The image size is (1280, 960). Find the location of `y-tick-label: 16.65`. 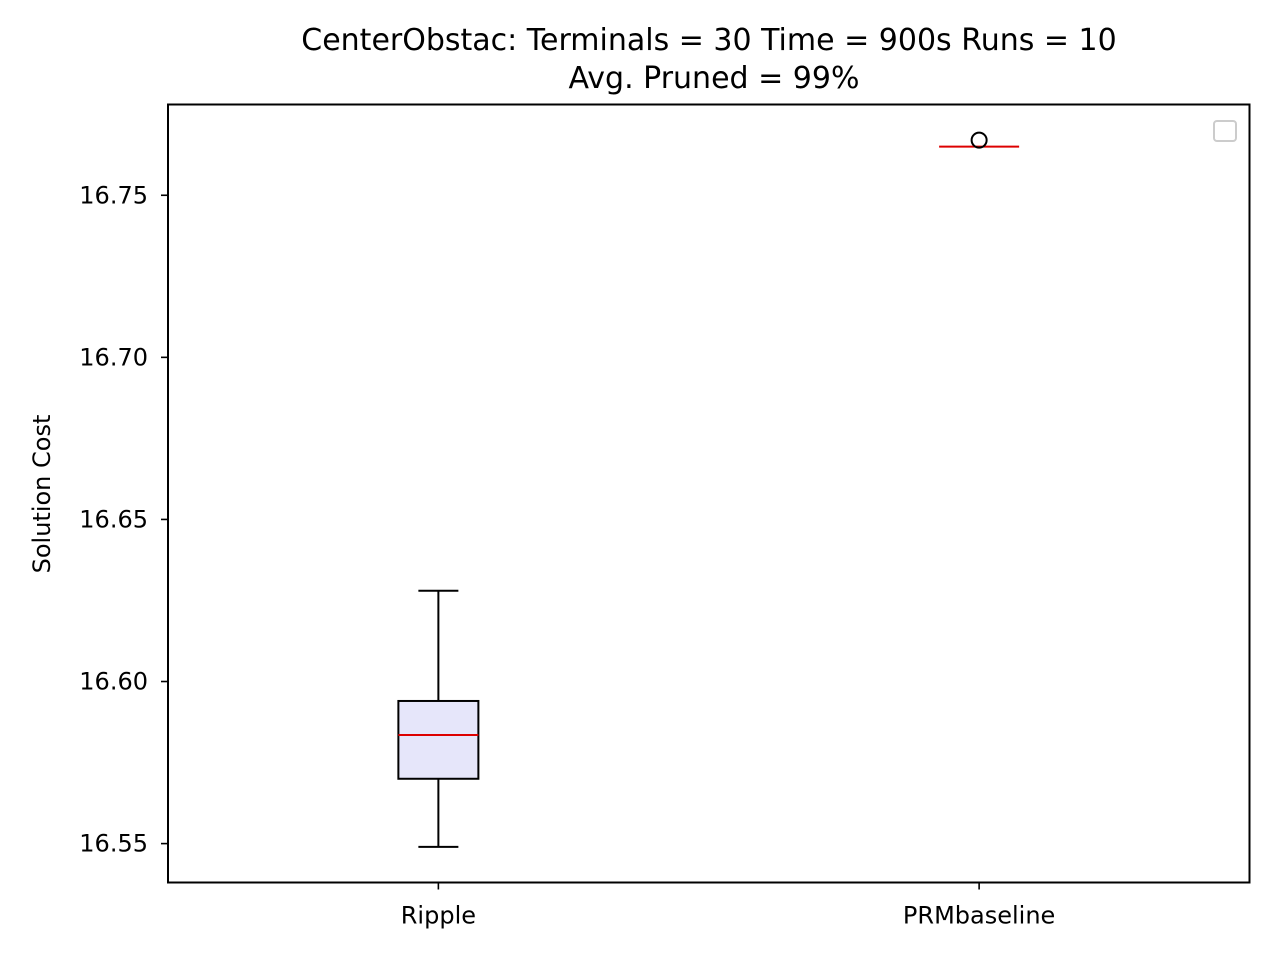

y-tick-label: 16.65 is located at coordinates (113, 519).